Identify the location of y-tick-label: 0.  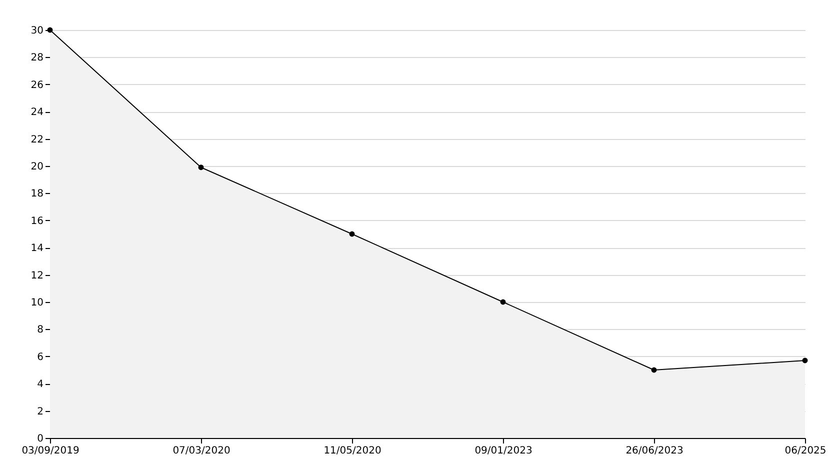
(40, 439).